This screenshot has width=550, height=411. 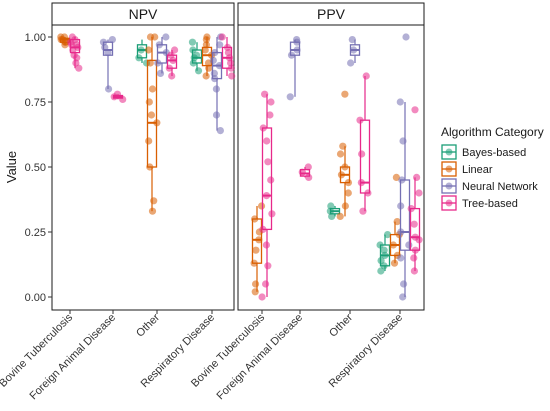 I want to click on legend-item-neural-network: Neural Network, so click(x=489, y=186).